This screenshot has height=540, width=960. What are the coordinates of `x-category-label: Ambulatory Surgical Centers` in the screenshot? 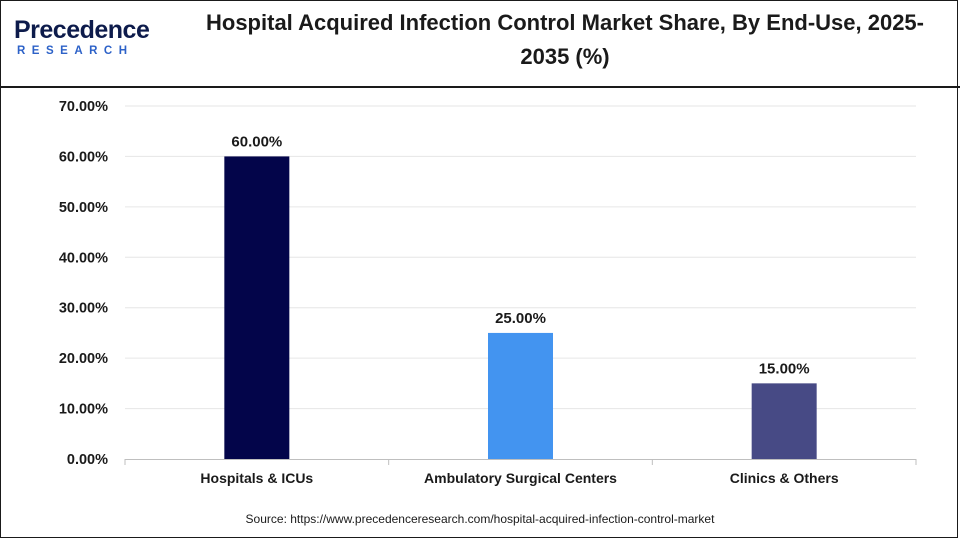 It's located at (520, 478).